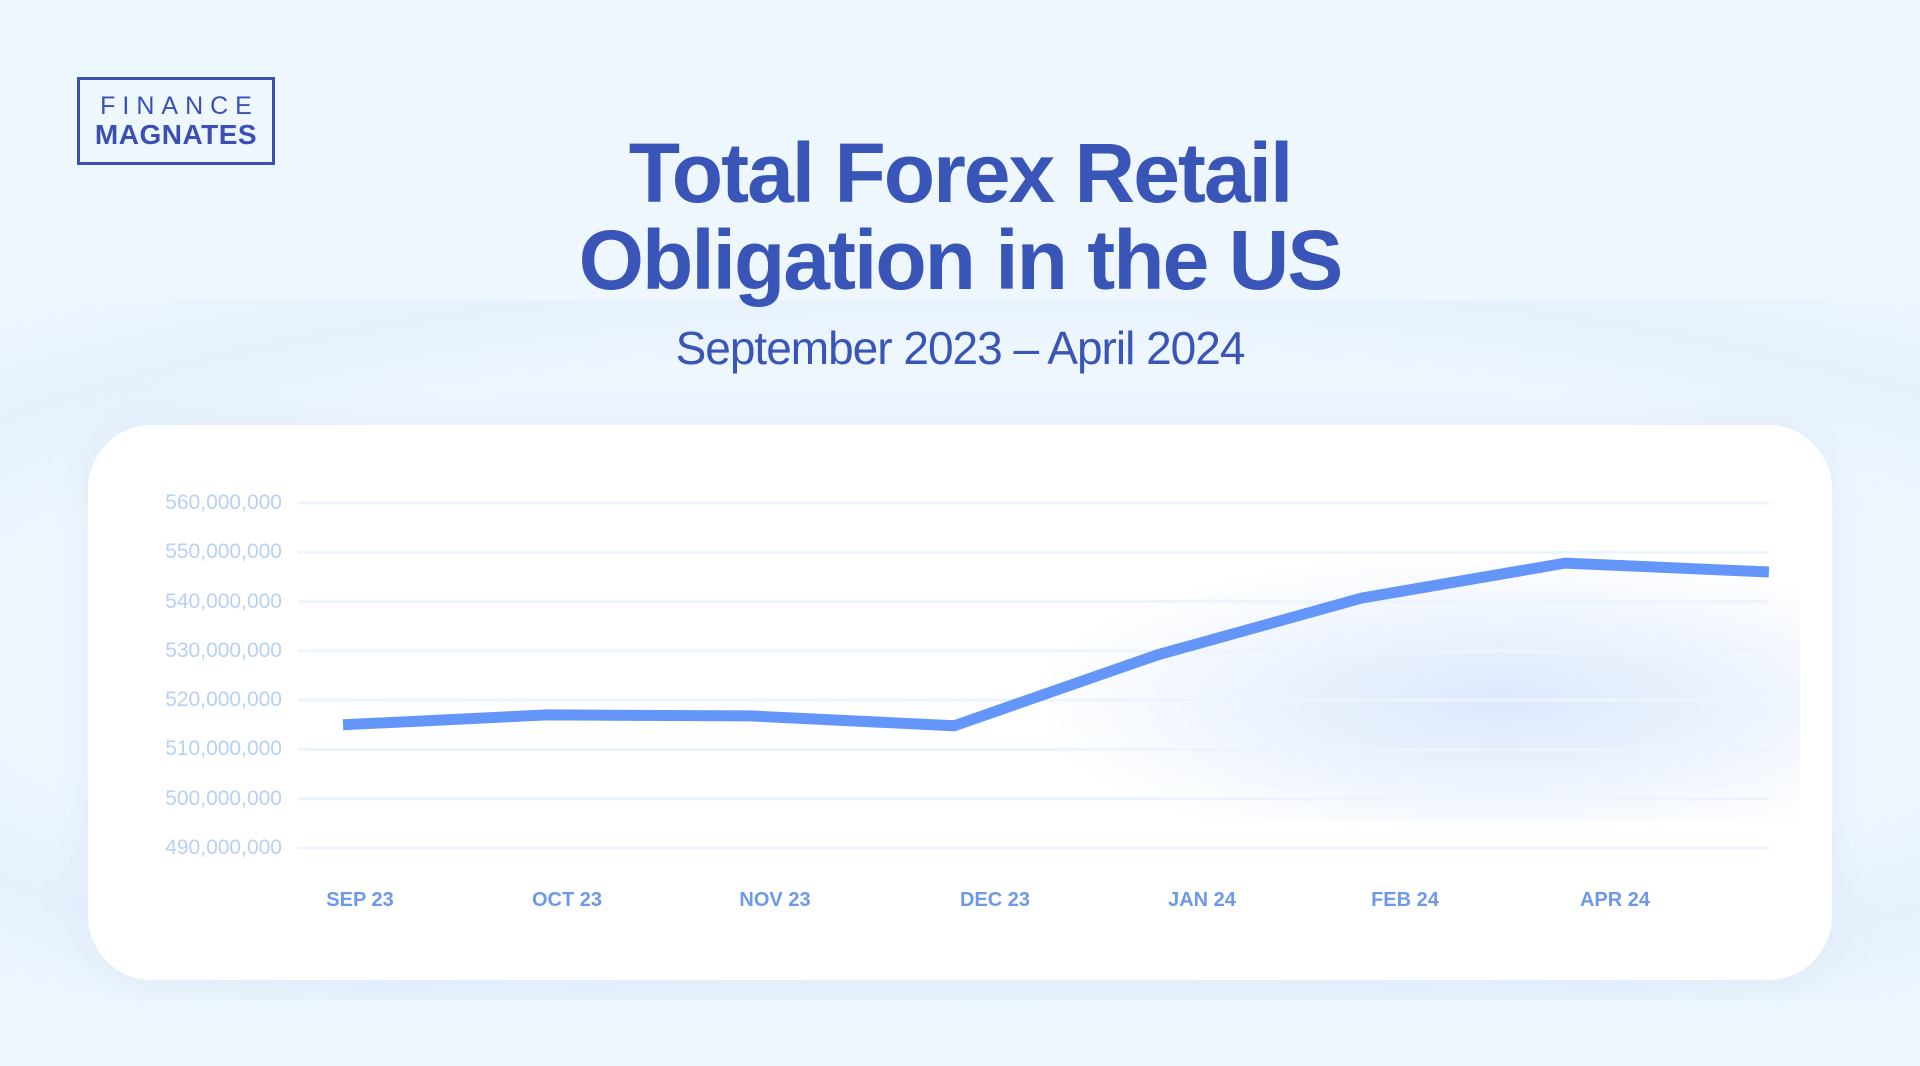 The height and width of the screenshot is (1066, 1920). What do you see at coordinates (1056, 644) in the screenshot?
I see `data-line` at bounding box center [1056, 644].